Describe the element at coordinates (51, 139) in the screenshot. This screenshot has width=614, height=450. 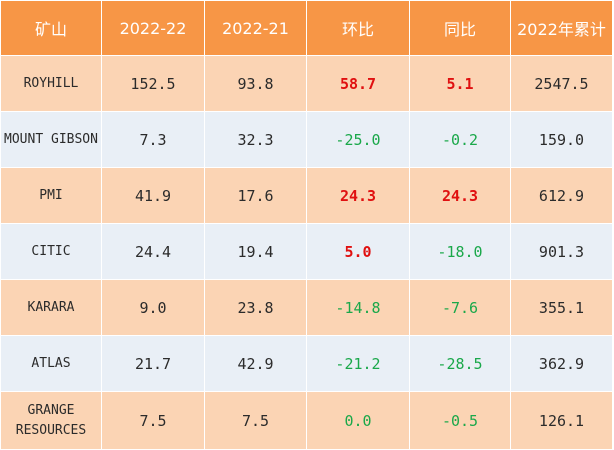
I see `mine-name-cell: MOUNT GIBSON` at that location.